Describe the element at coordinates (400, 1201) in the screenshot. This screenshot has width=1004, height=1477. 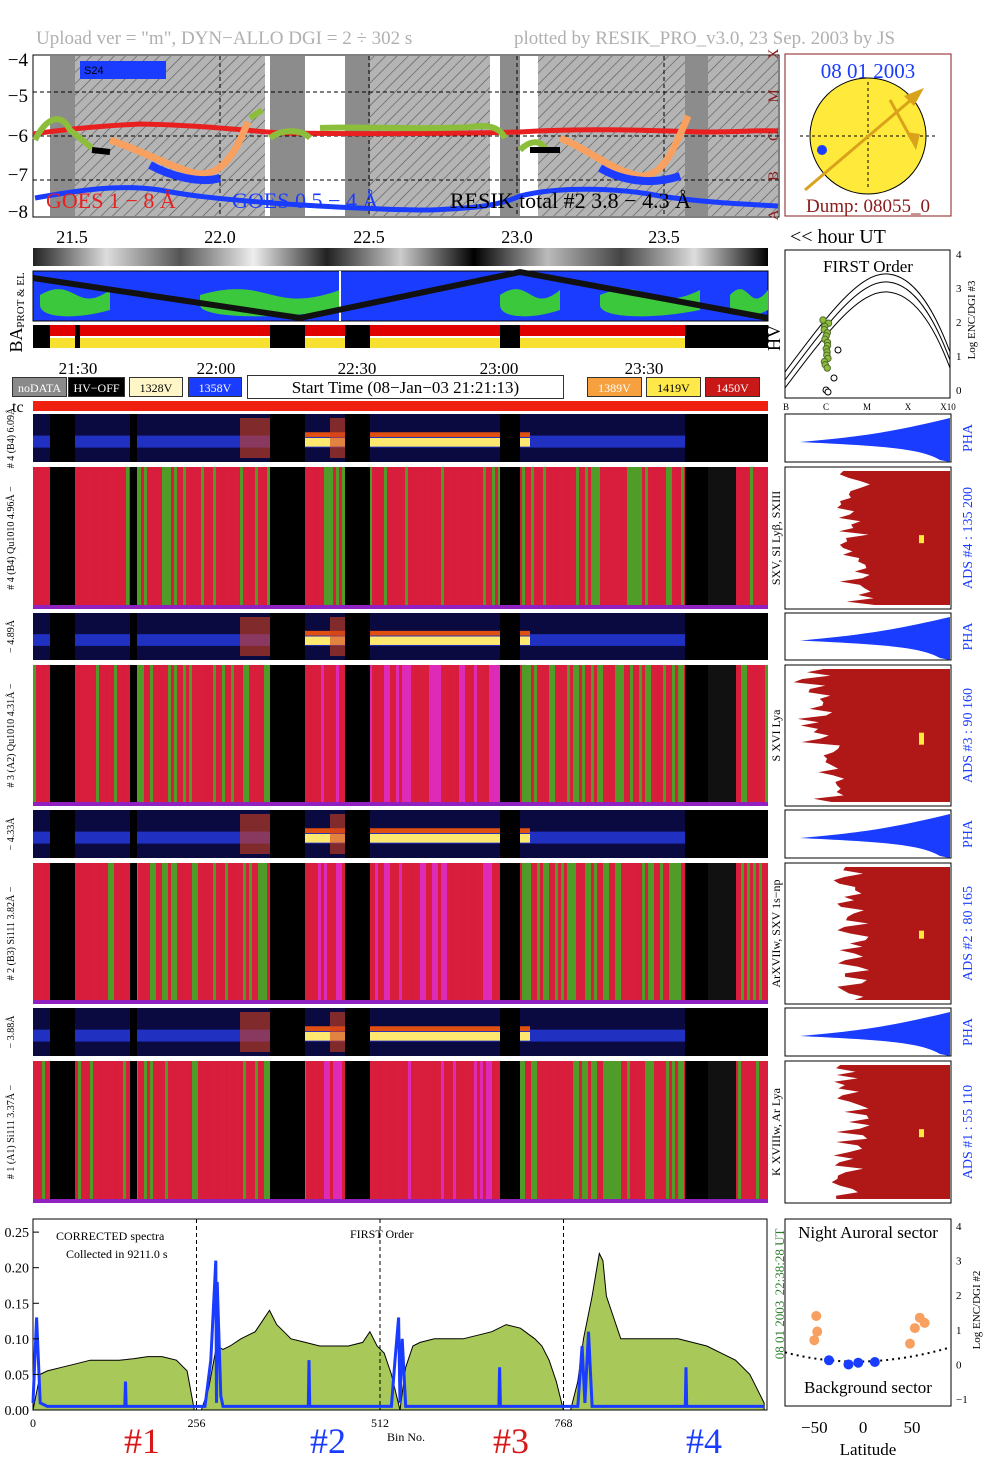
I see `spectrogram-bottom-band` at that location.